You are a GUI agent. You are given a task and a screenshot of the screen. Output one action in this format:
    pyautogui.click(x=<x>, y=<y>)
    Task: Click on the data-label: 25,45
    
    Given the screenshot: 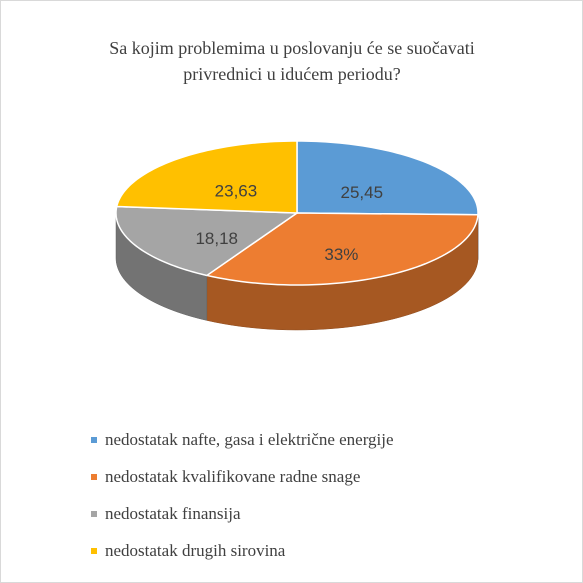 What is the action you would take?
    pyautogui.click(x=361, y=192)
    